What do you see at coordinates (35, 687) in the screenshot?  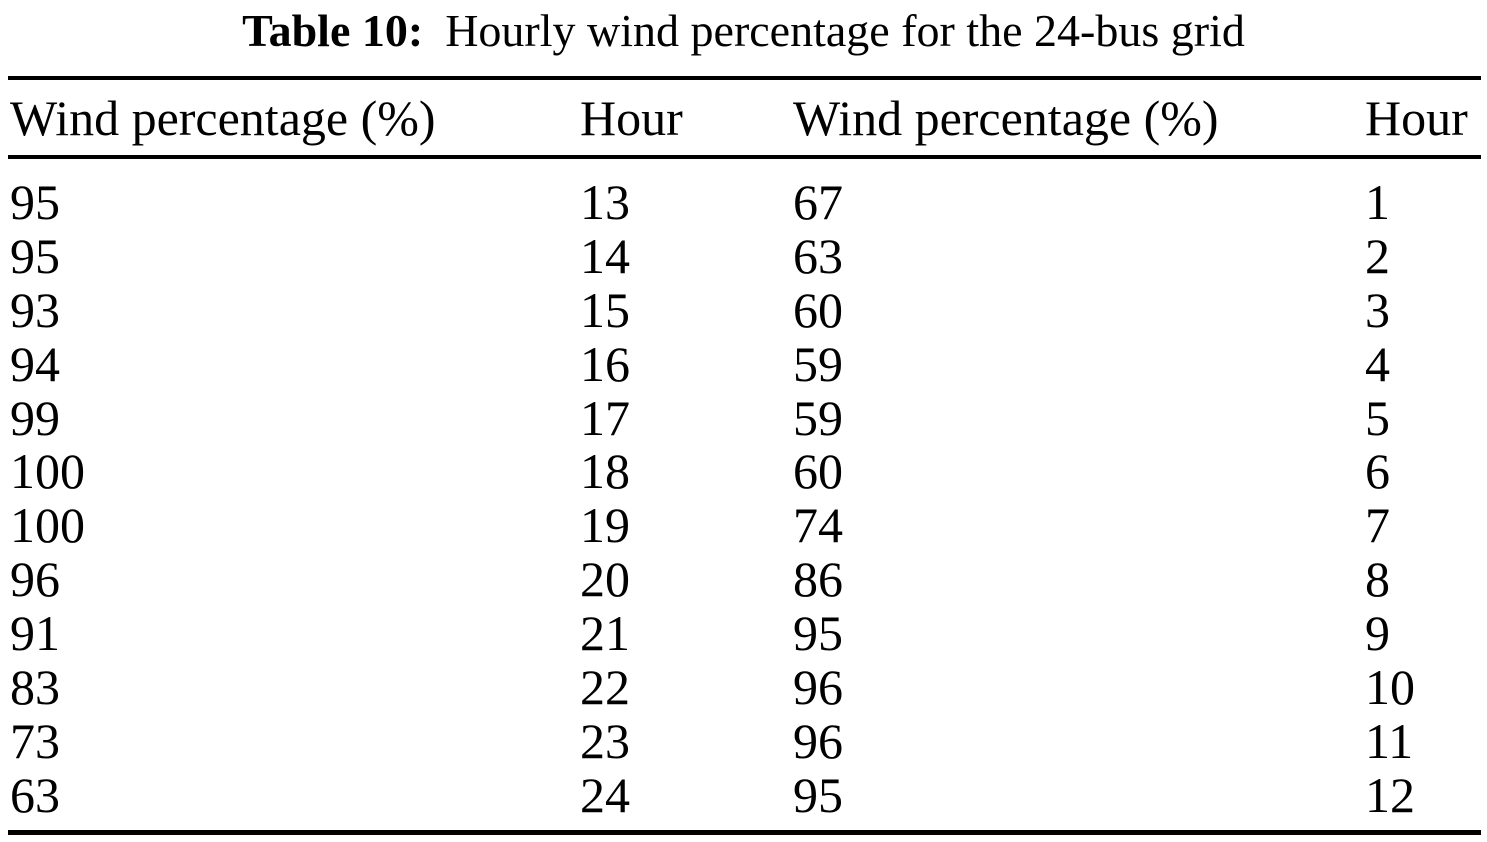 I see `cell-wind-percentage-left: 83` at bounding box center [35, 687].